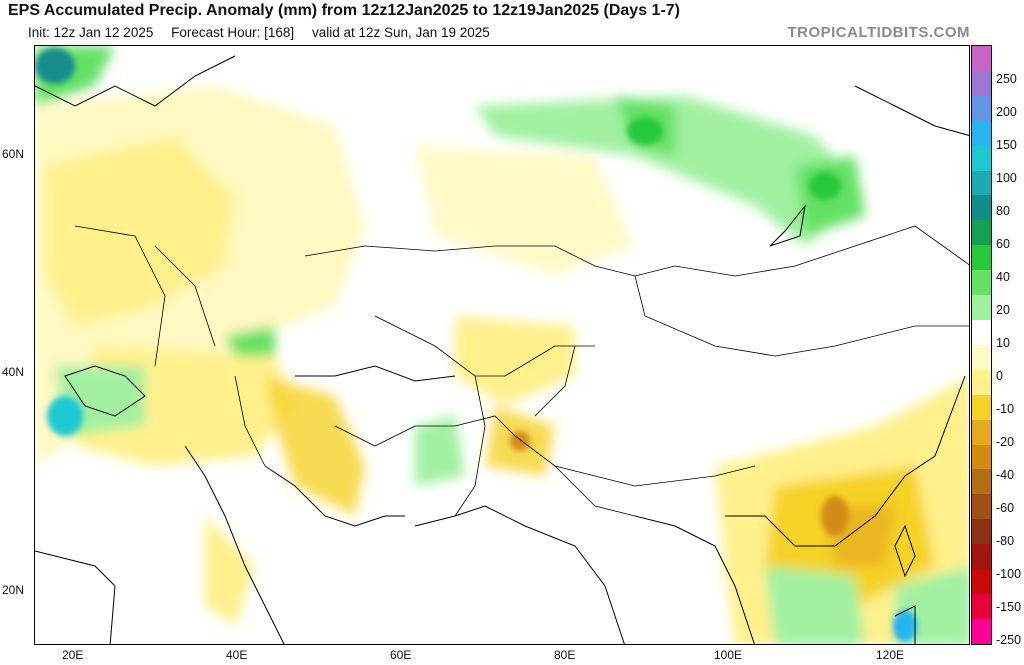  I want to click on colorbar-label: 10, so click(1003, 343).